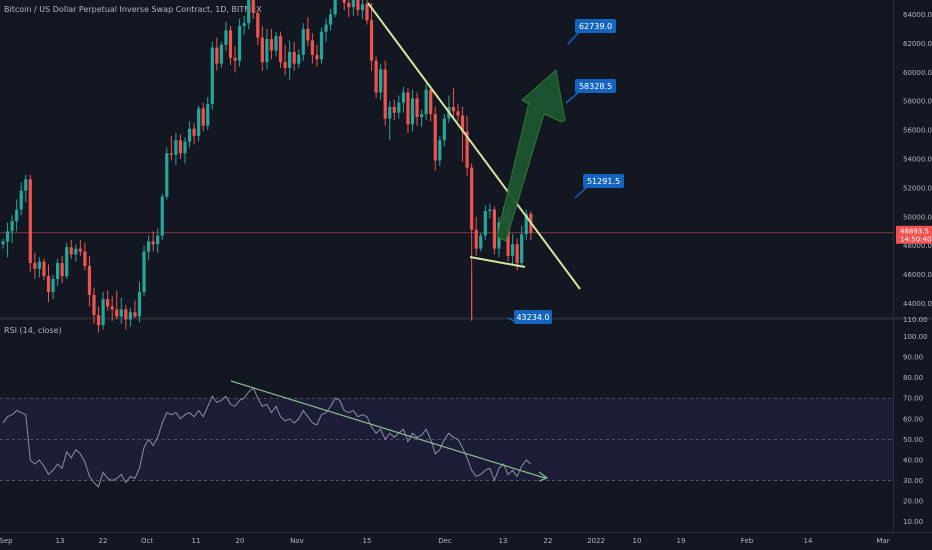 This screenshot has height=550, width=932. I want to click on descending-trendline, so click(474, 146).